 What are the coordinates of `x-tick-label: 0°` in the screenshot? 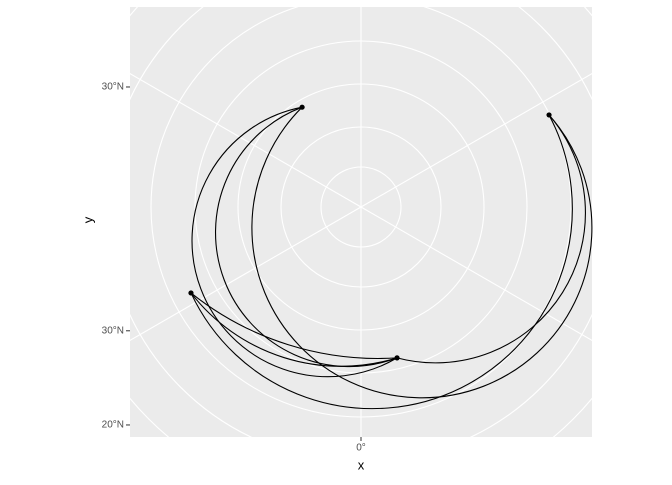 It's located at (361, 448).